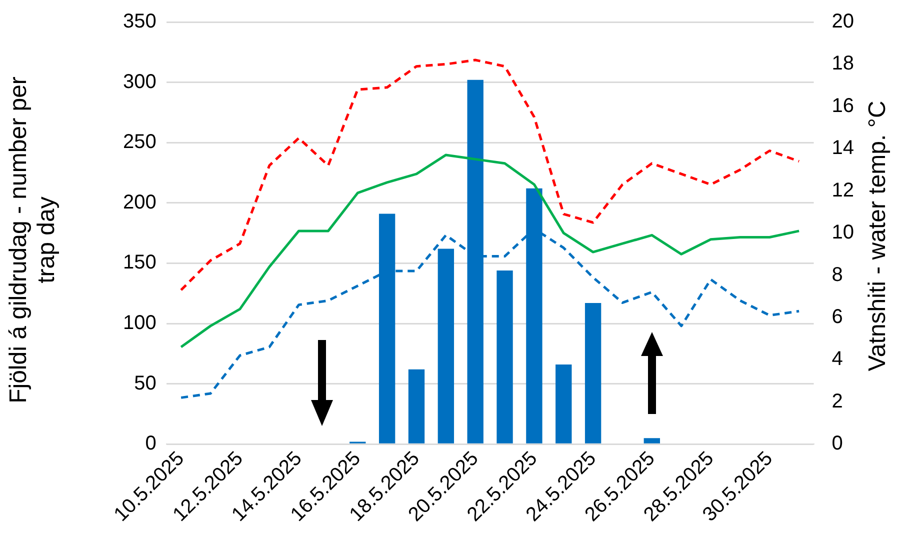 The image size is (907, 548). Describe the element at coordinates (843, 105) in the screenshot. I see `y2-tick-label: 16` at that location.